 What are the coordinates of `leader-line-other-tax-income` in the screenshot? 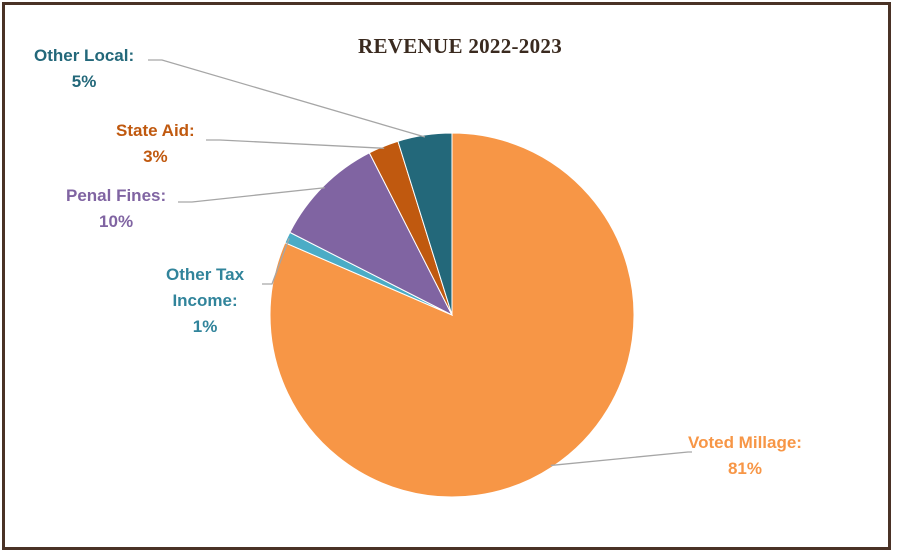 It's located at (276, 261).